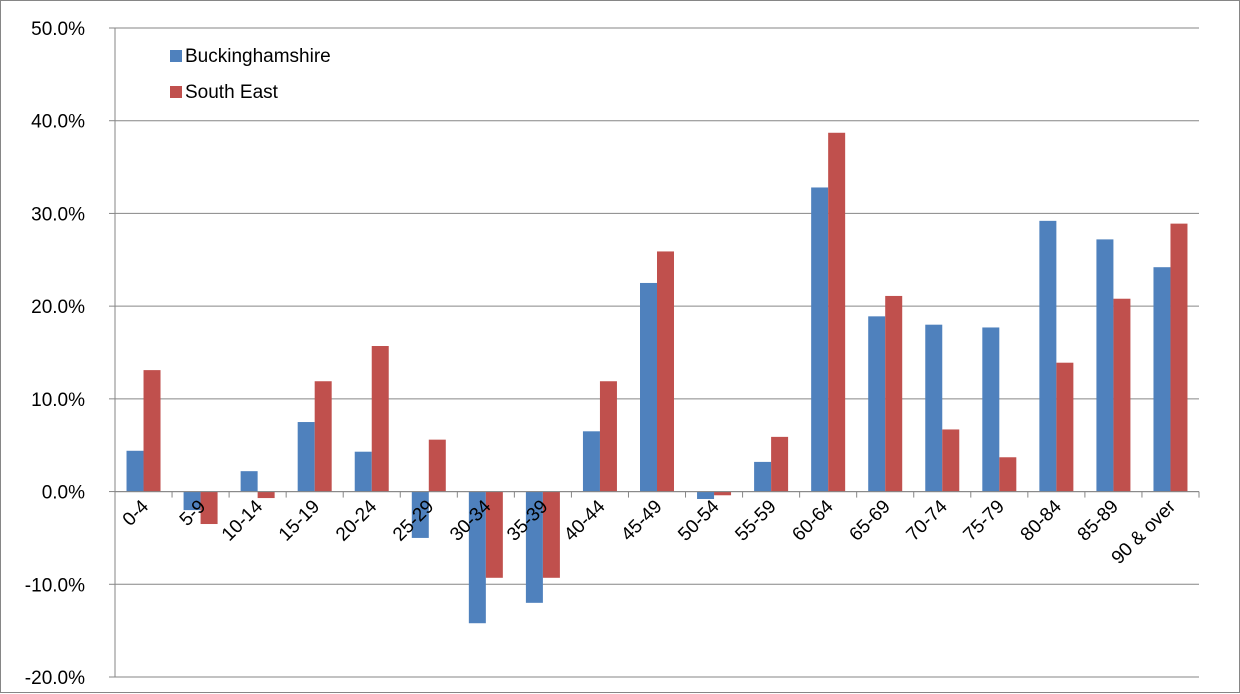 This screenshot has width=1240, height=694. Describe the element at coordinates (755, 520) in the screenshot. I see `x-tick-label: 55-59` at that location.